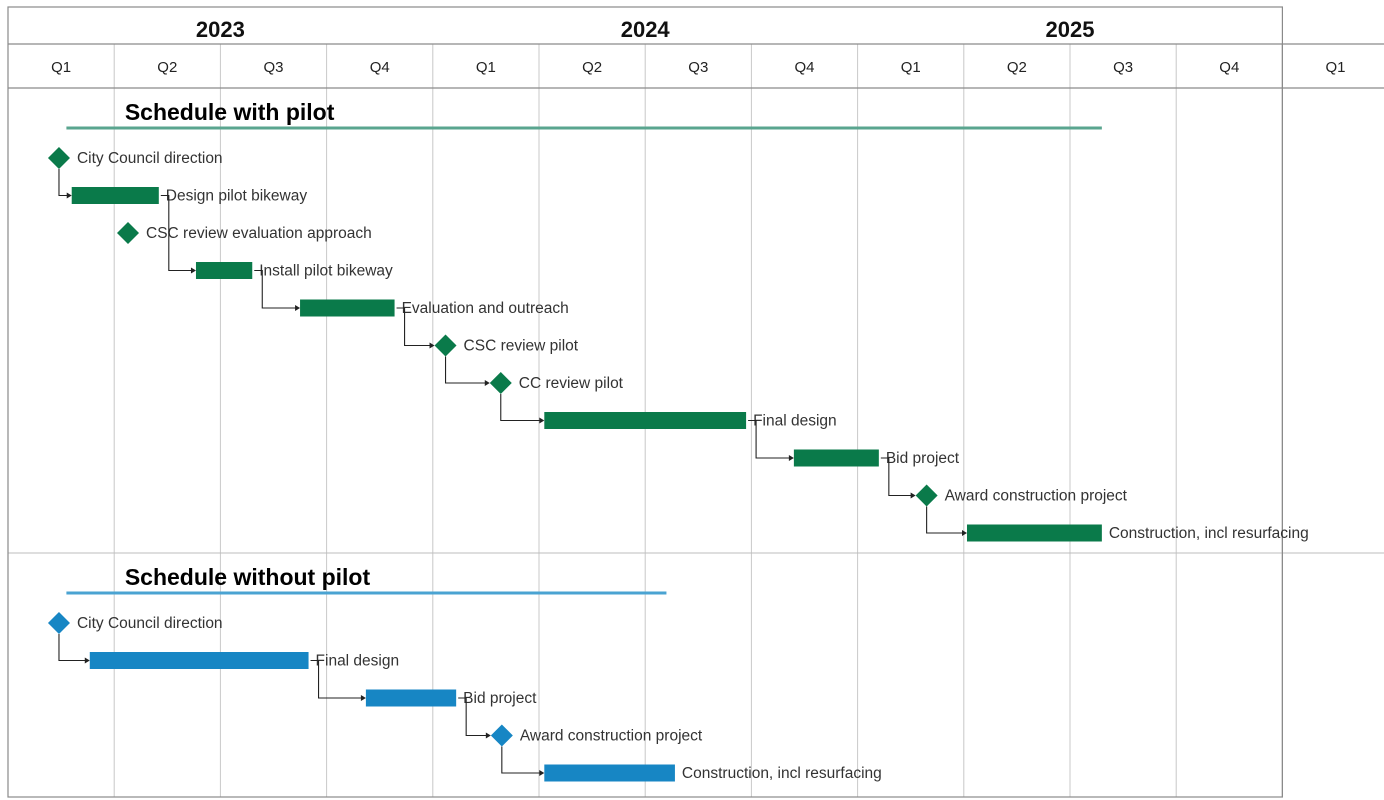  What do you see at coordinates (220, 29) in the screenshot?
I see `year-label: 2023` at bounding box center [220, 29].